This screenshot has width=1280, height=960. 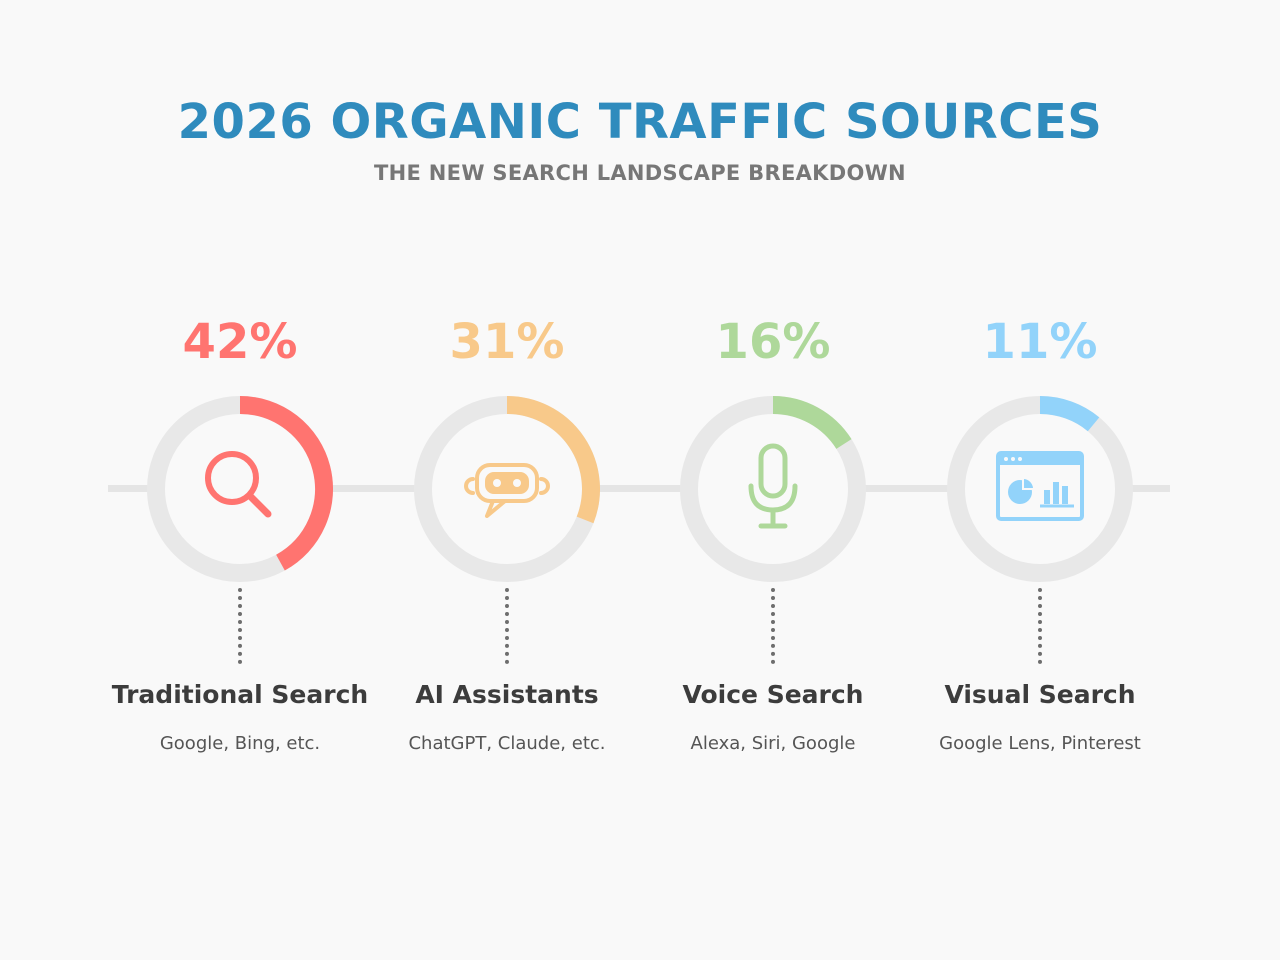 What do you see at coordinates (507, 490) in the screenshot?
I see `robot-chat-icon` at bounding box center [507, 490].